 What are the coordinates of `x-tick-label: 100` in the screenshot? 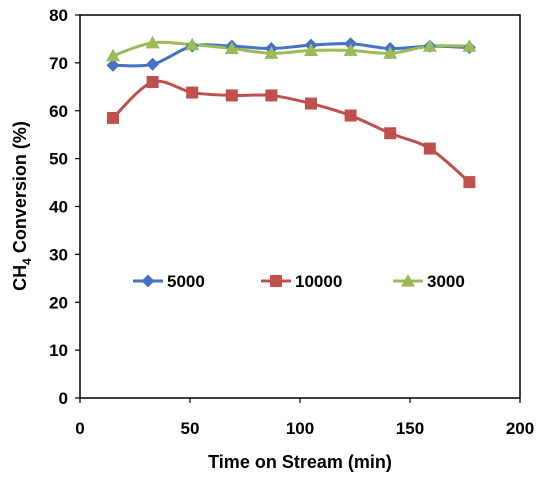 It's located at (300, 428).